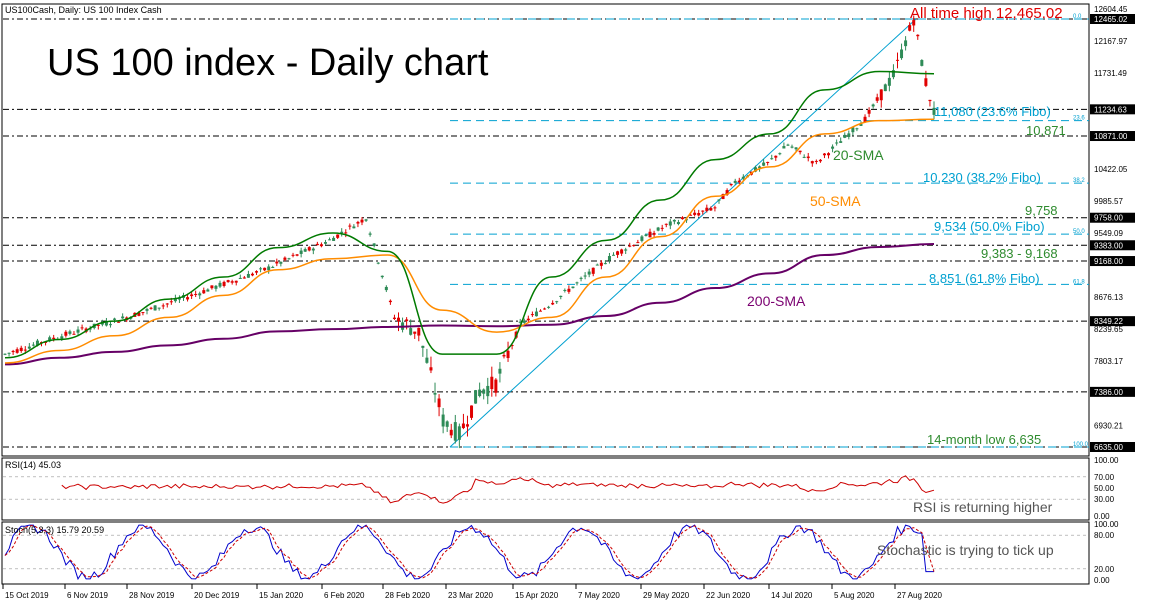  What do you see at coordinates (965, 550) in the screenshot?
I see `stoch-note: Stochastic is trying to tick up` at bounding box center [965, 550].